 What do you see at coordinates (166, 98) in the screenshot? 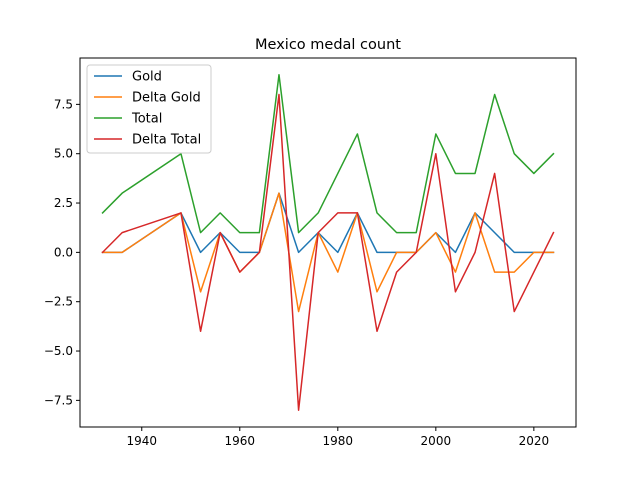
I see `legend-label-delta-gold: Delta Gold` at bounding box center [166, 98].